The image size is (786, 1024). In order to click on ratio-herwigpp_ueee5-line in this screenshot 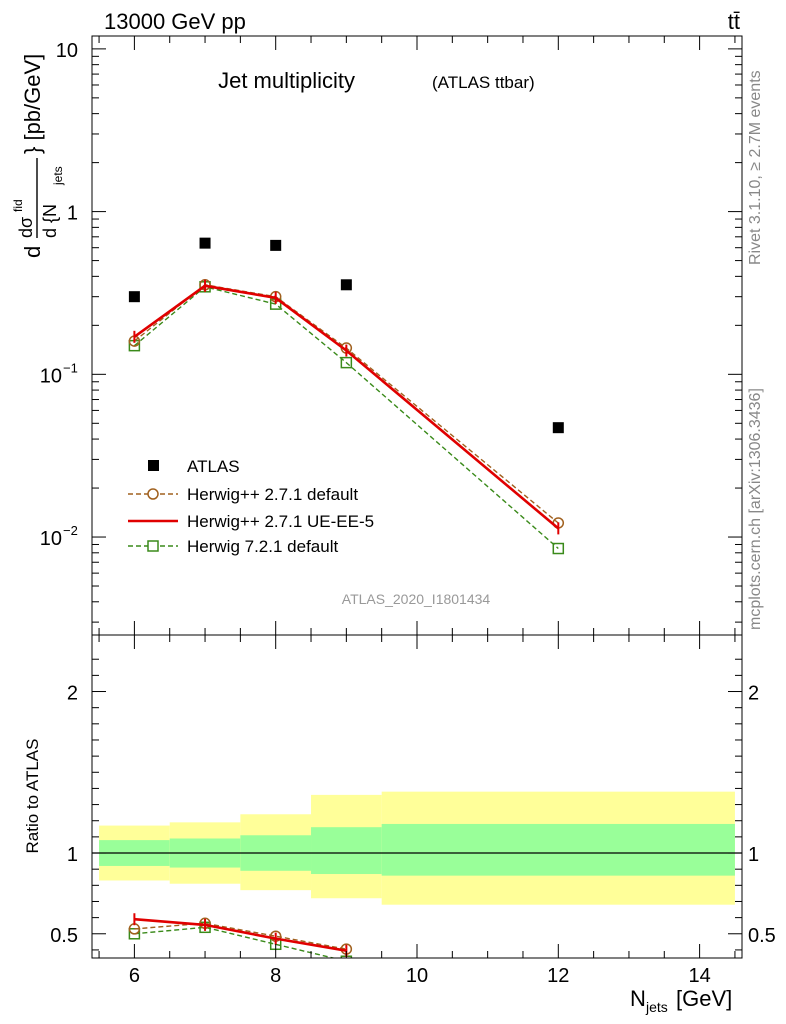, I will do `click(240, 934)`.